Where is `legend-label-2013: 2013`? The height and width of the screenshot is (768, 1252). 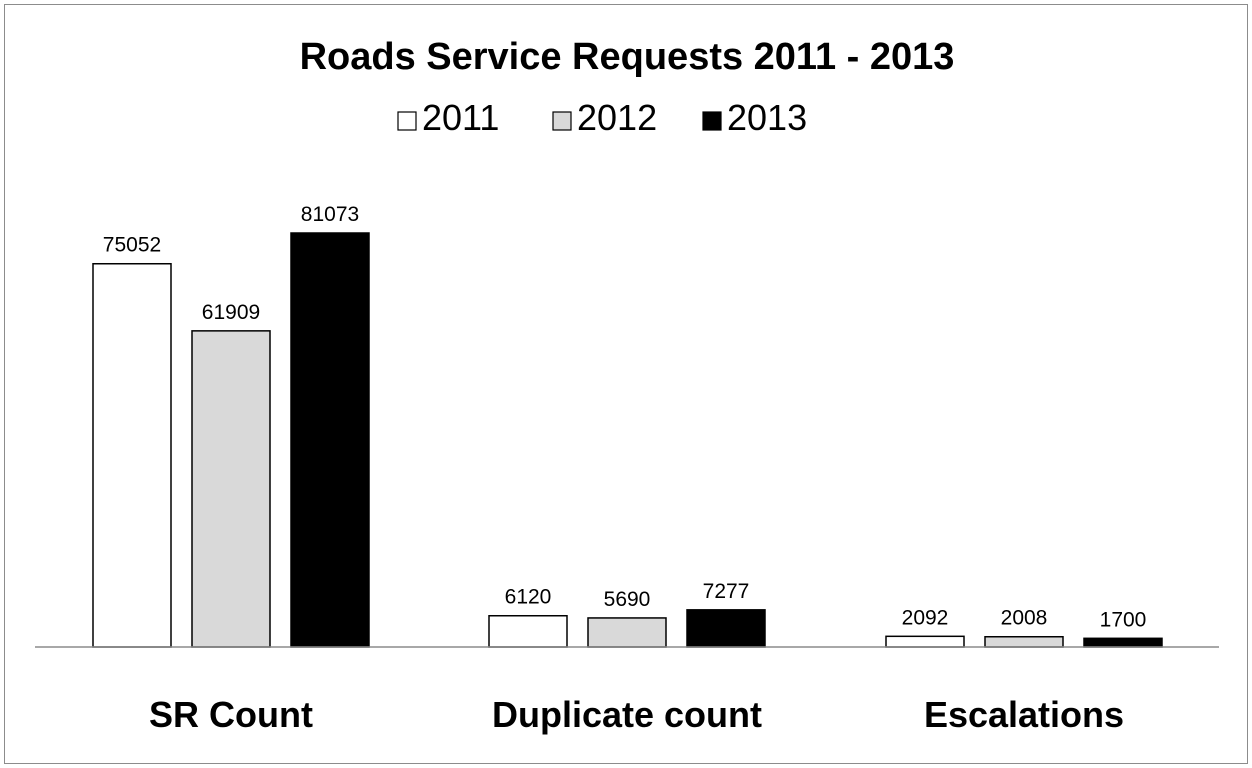 legend-label-2013: 2013 is located at coordinates (767, 117).